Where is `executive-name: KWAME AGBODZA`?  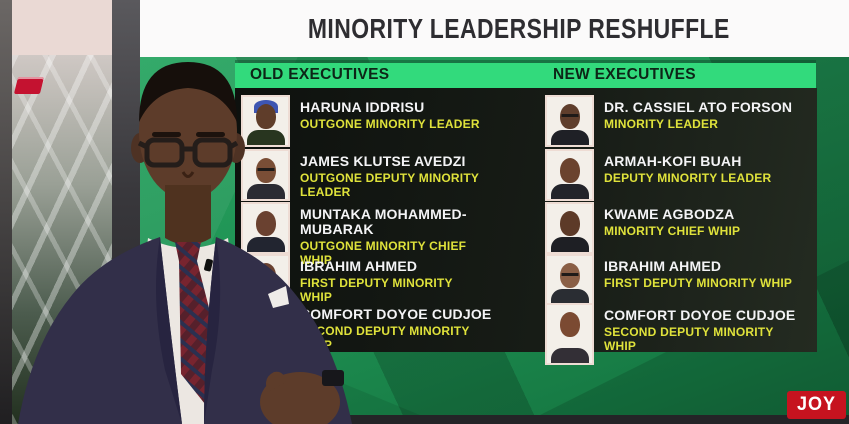
executive-name: KWAME AGBODZA is located at coordinates (669, 214).